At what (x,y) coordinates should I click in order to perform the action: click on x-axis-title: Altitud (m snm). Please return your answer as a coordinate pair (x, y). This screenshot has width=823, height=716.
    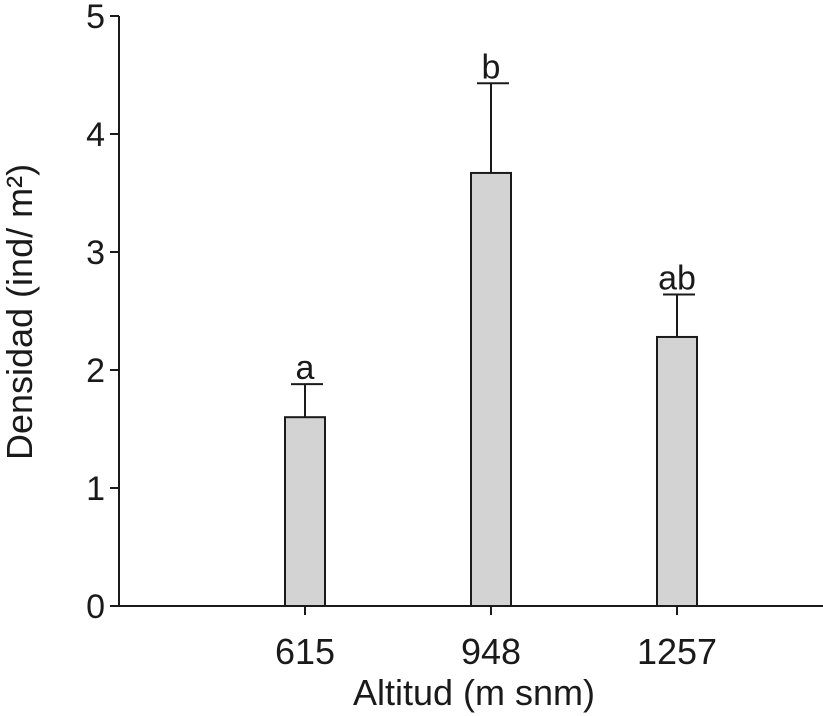
    Looking at the image, I should click on (474, 692).